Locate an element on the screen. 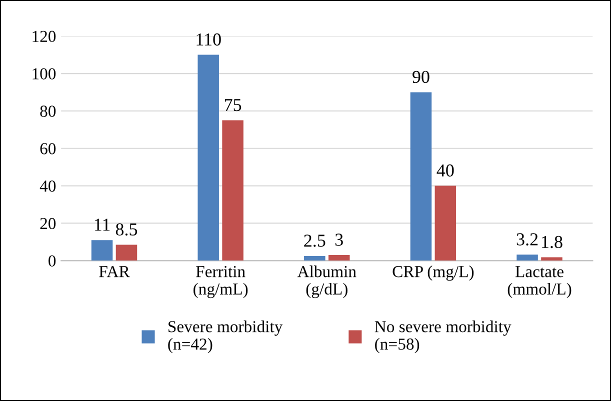  y-tick-label: 80 is located at coordinates (48, 111).